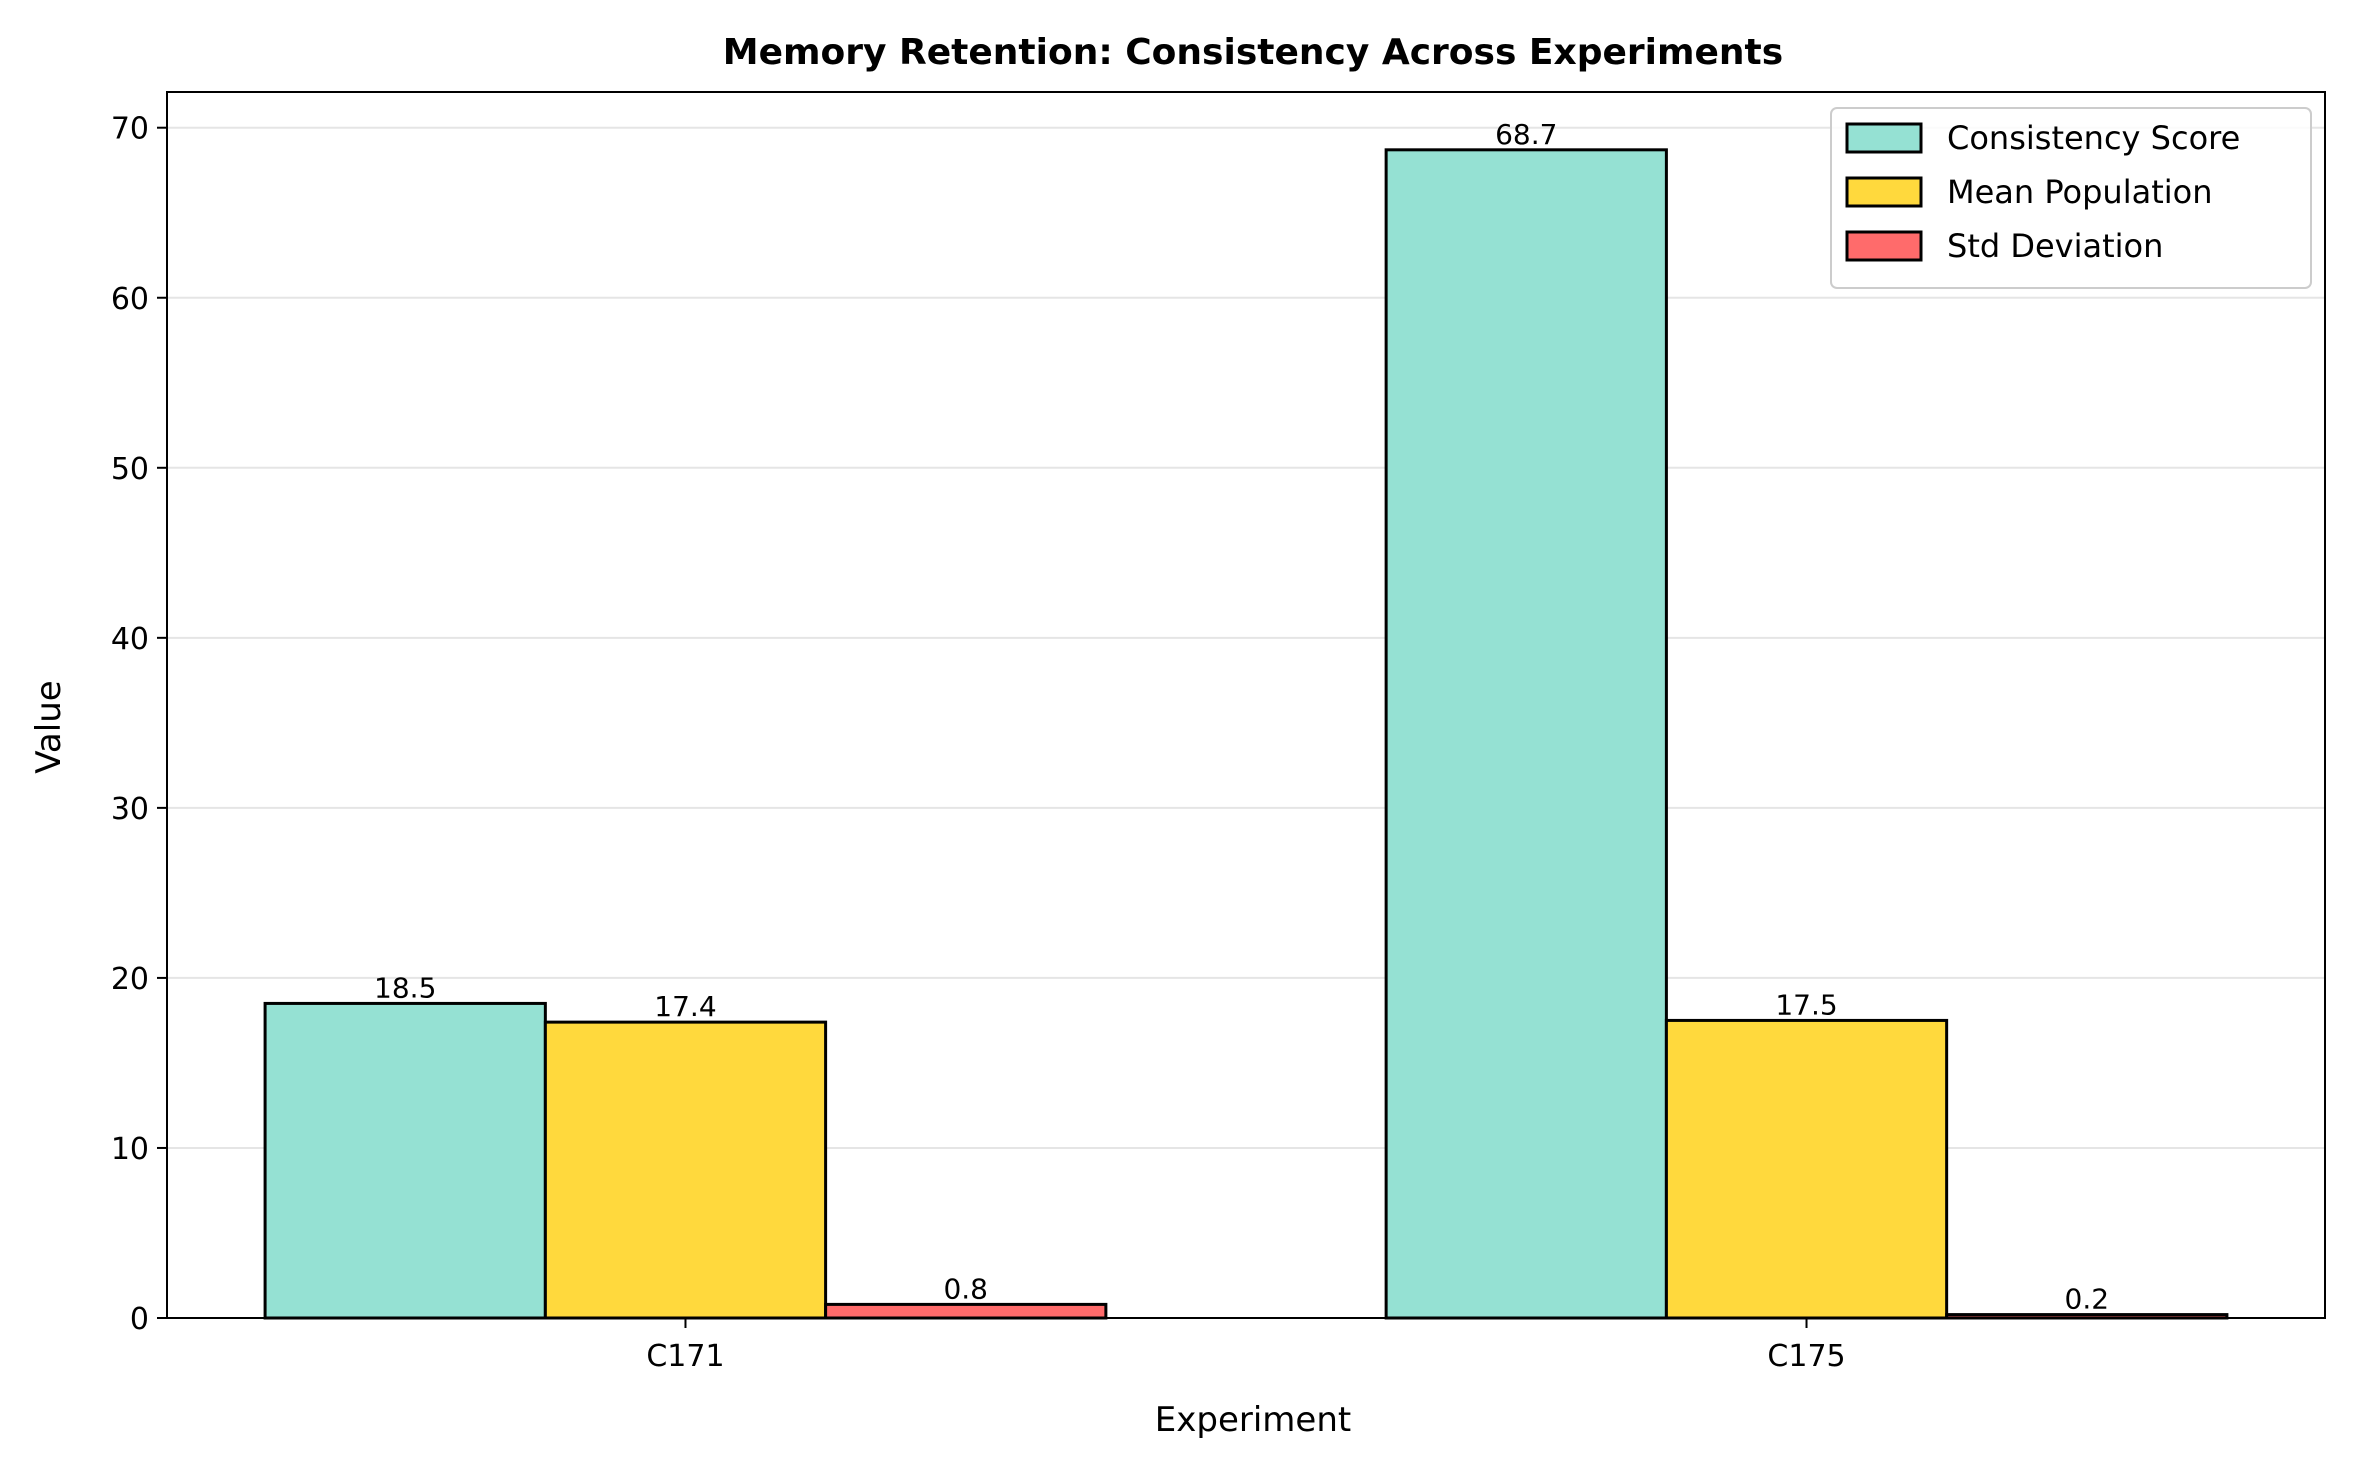  Describe the element at coordinates (130, 639) in the screenshot. I see `y-tick-label: 40` at that location.